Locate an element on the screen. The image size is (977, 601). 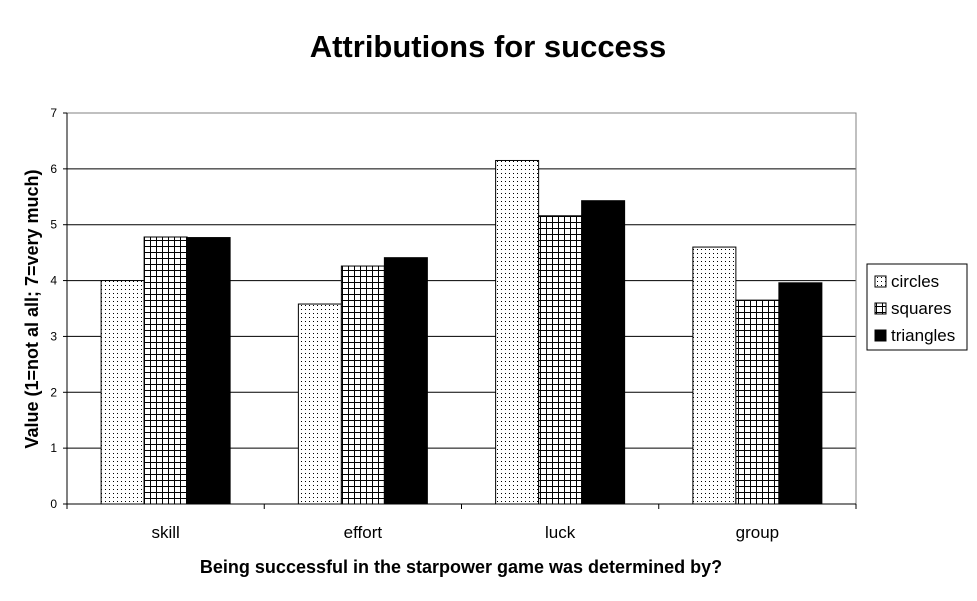
legend-label-circles: circles is located at coordinates (915, 281).